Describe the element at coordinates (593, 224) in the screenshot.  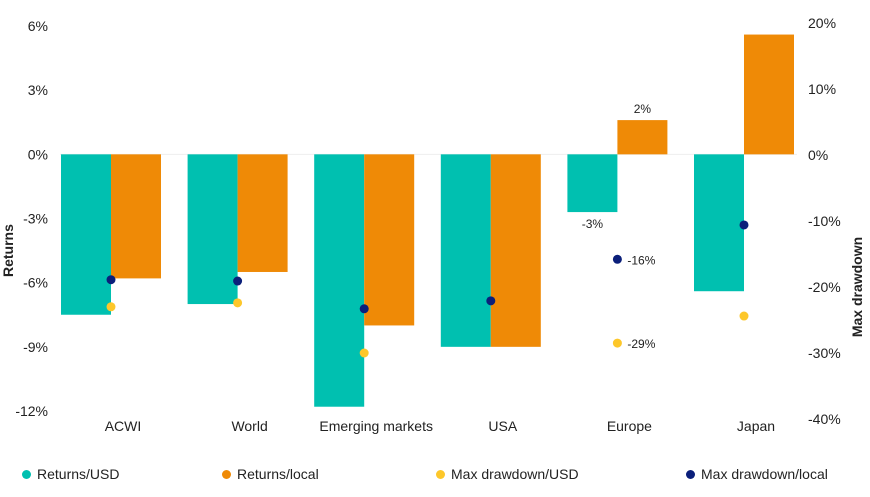
I see `data-label: -3%` at that location.